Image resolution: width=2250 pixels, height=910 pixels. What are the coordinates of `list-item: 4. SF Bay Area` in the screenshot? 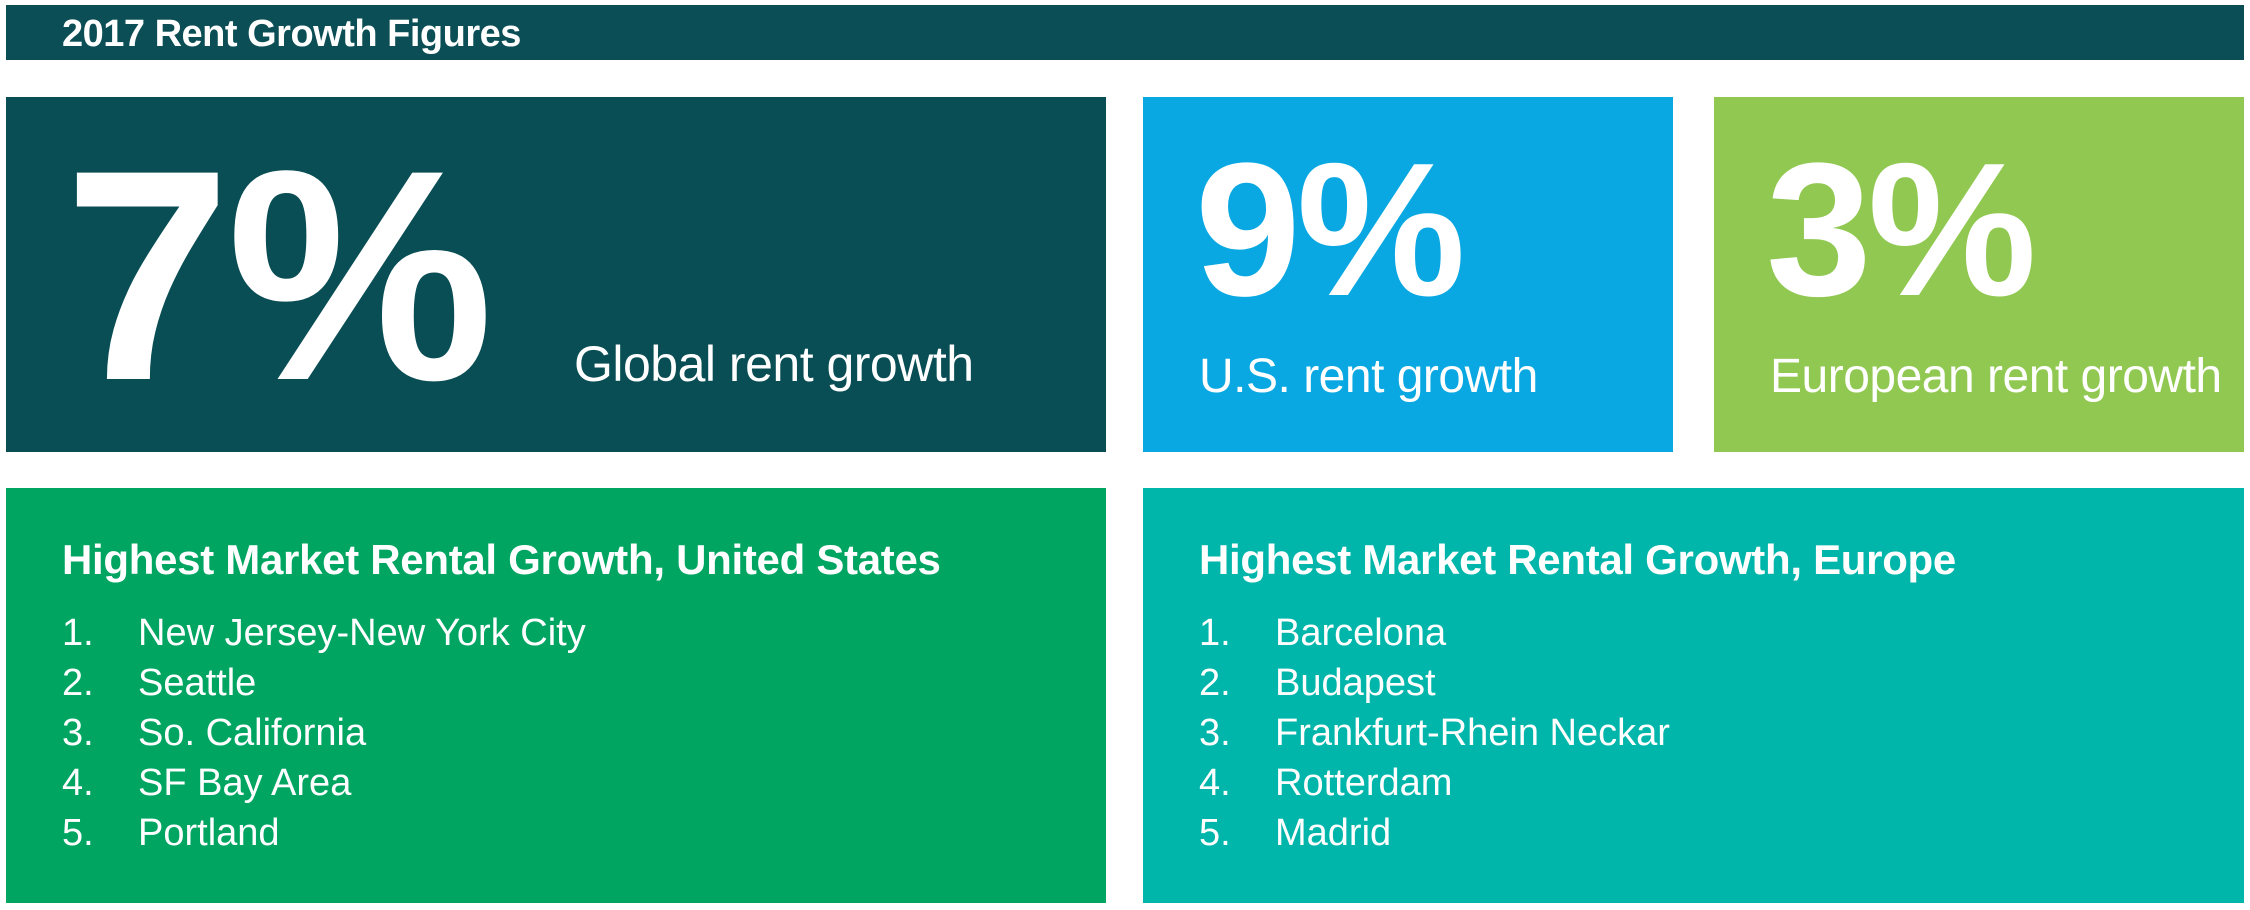 It's located at (324, 783).